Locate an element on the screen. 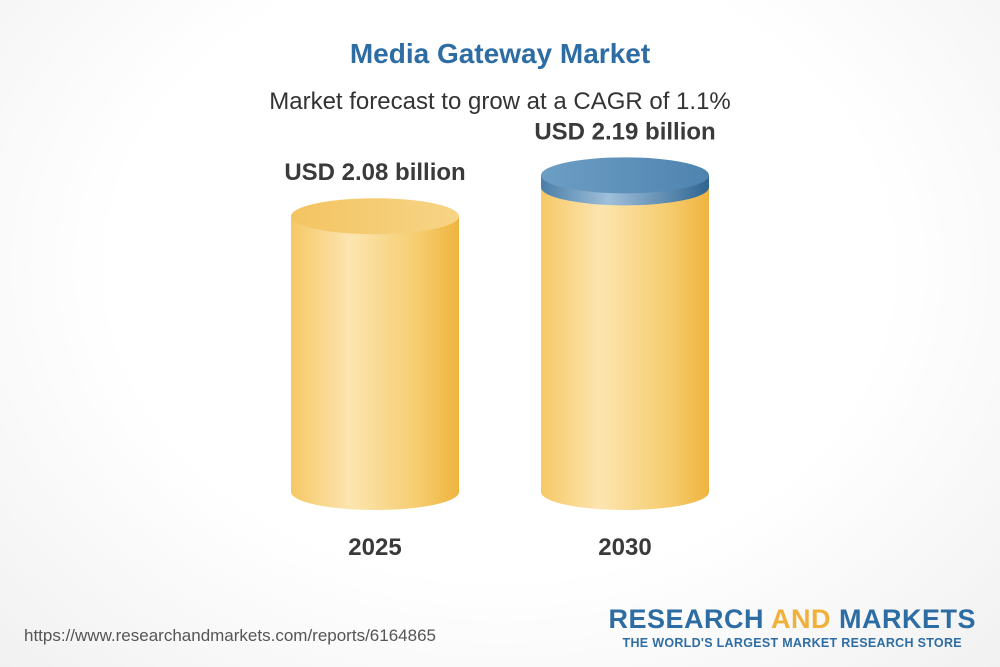 This screenshot has height=667, width=1000. brand-name: RESEARCH AND MARKETS is located at coordinates (792, 619).